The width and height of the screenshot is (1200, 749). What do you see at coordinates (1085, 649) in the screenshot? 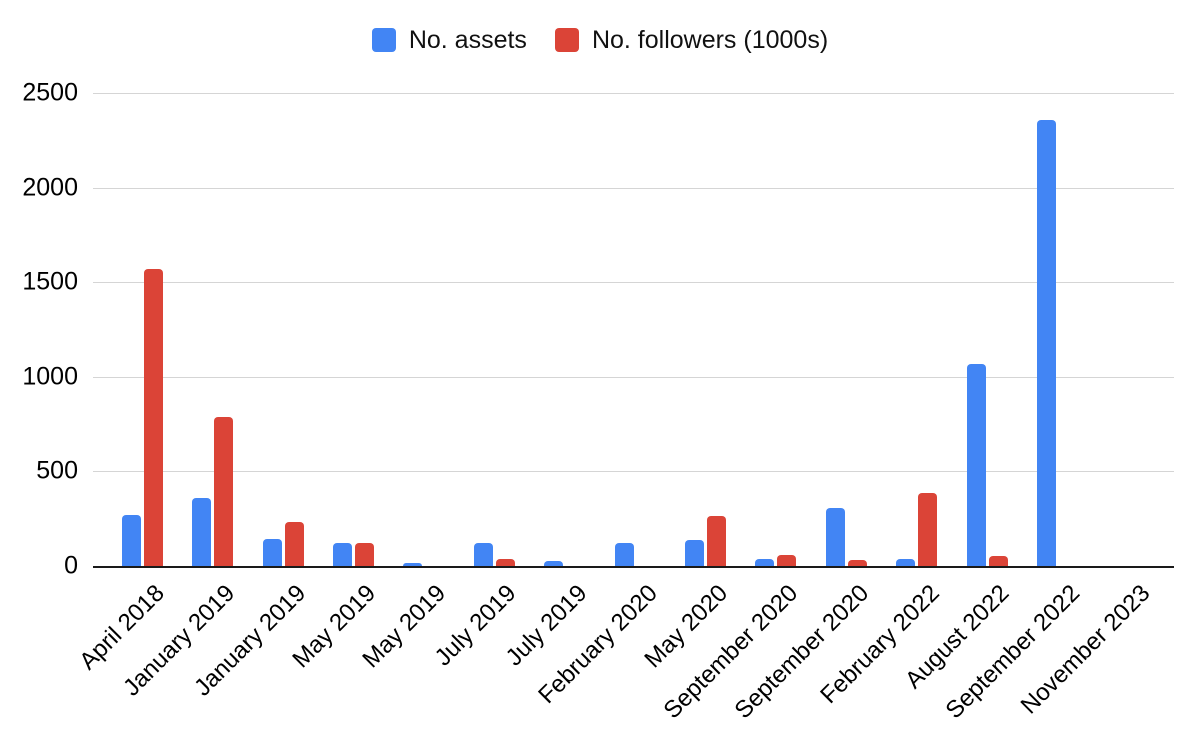
I see `x-tick-label: November 2023` at bounding box center [1085, 649].